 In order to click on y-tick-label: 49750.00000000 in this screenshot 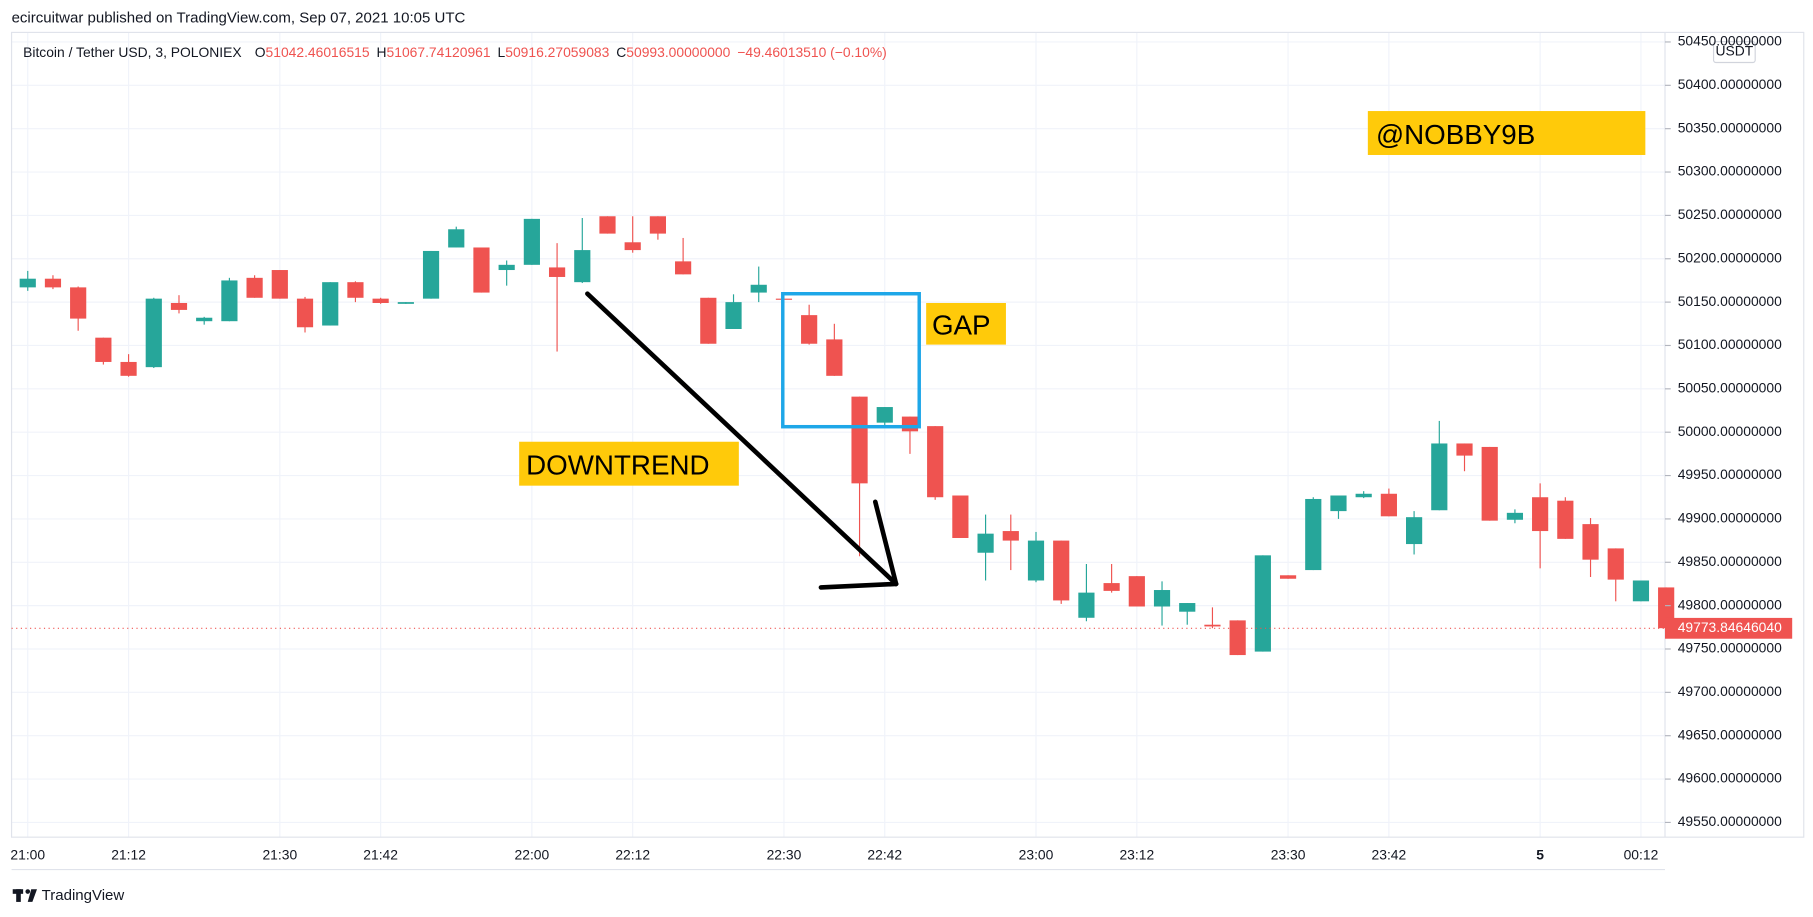, I will do `click(1730, 648)`.